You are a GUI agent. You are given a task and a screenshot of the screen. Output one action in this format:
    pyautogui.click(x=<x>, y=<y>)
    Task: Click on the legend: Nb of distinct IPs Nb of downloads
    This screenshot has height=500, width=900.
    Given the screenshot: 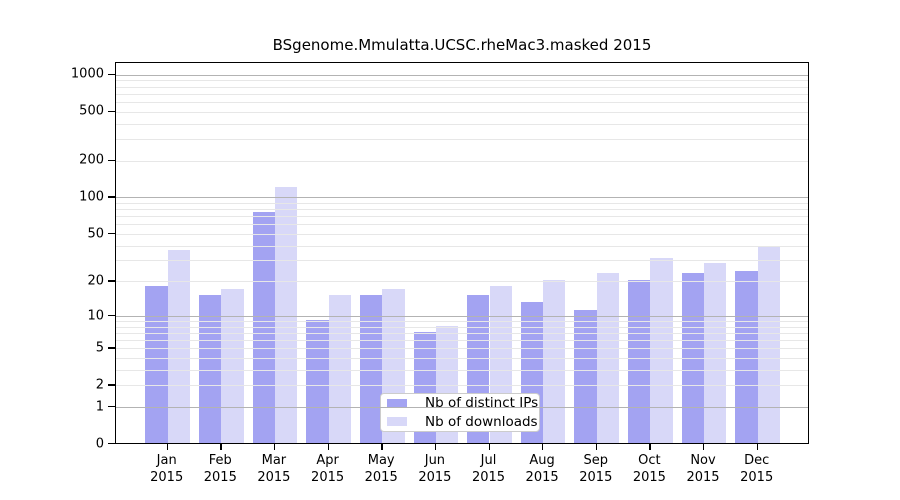 What is the action you would take?
    pyautogui.click(x=460, y=412)
    